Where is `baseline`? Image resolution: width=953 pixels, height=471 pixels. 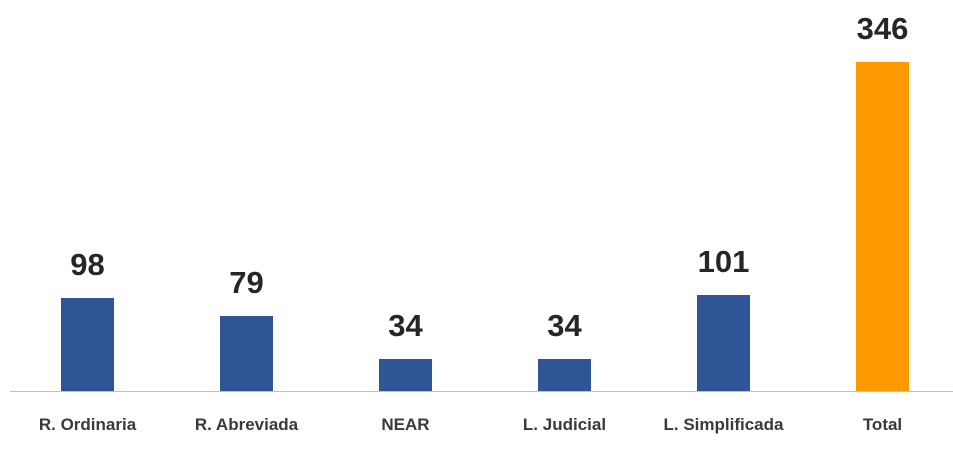
baseline is located at coordinates (481, 391).